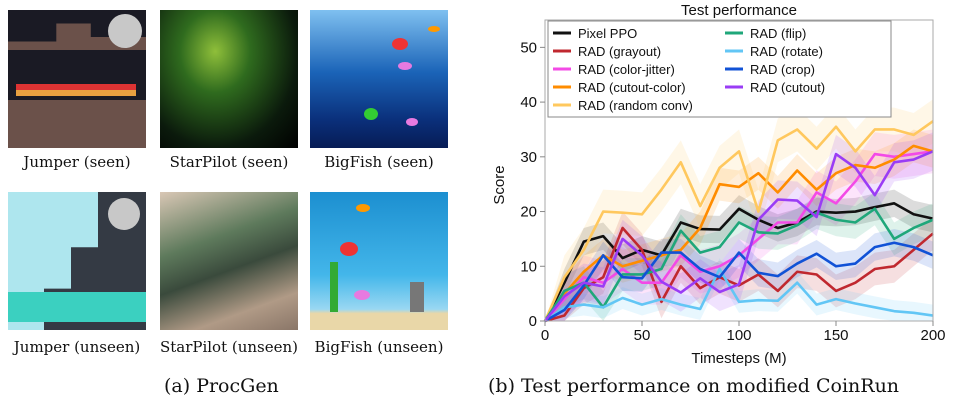 This screenshot has width=954, height=414. Describe the element at coordinates (787, 87) in the screenshot. I see `legend-label: RAD (cutout)` at that location.